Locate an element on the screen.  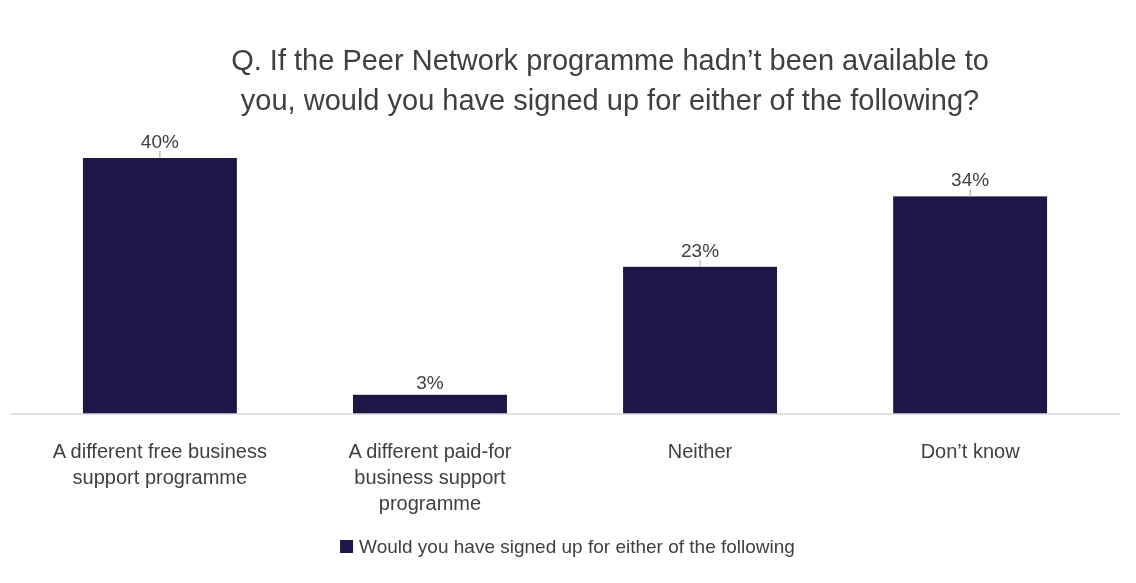
legend-label: Would you have signed up for either of the following is located at coordinates (577, 546).